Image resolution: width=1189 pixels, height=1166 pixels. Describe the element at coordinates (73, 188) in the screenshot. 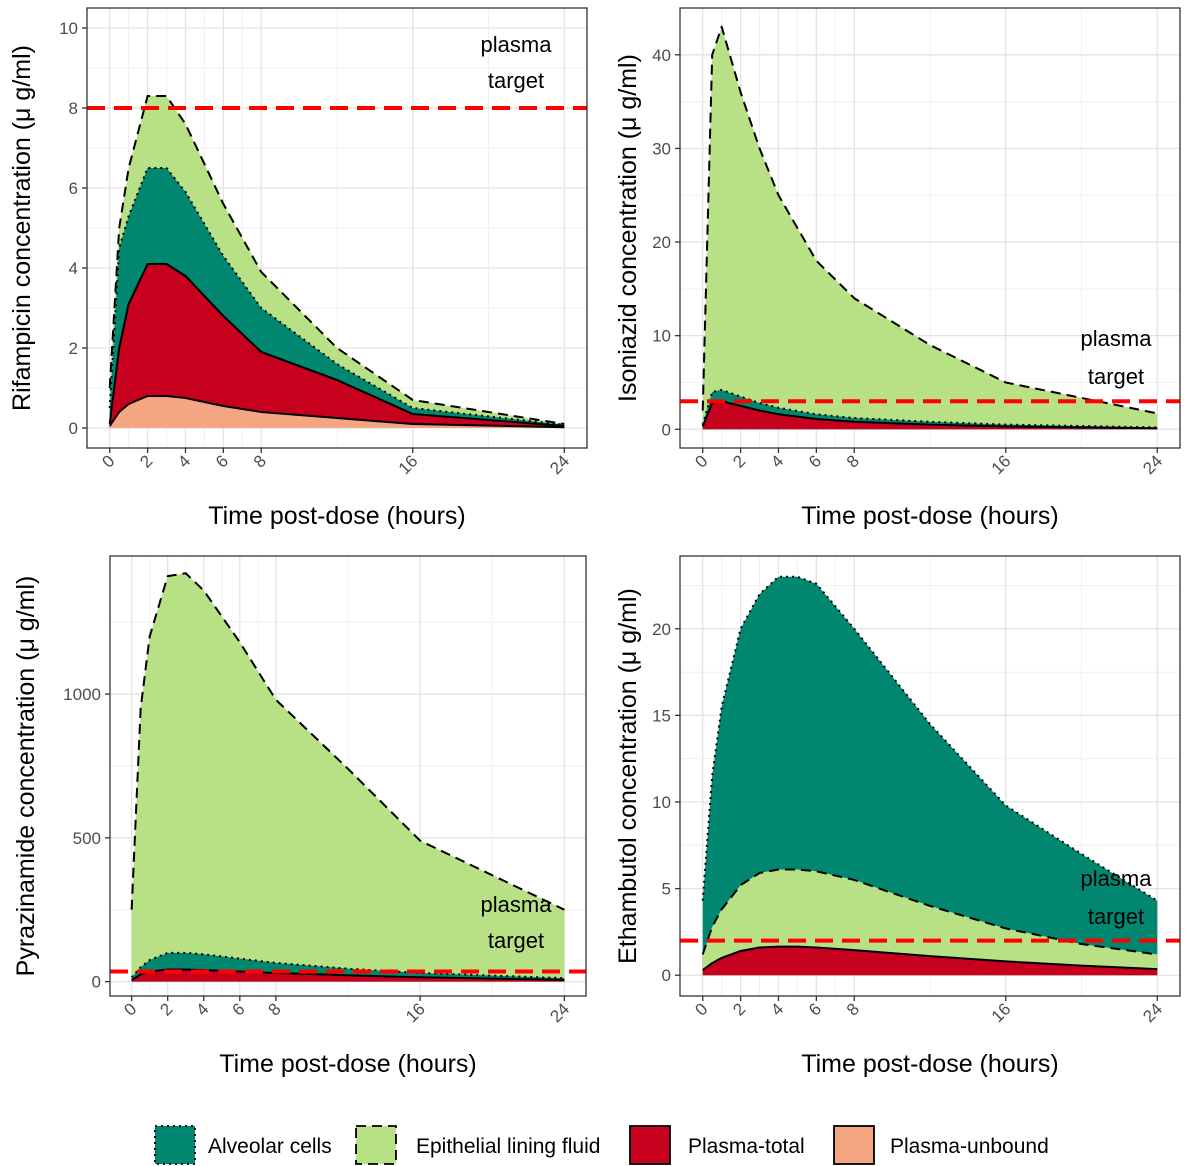

I see `y-tick-label: 6` at that location.